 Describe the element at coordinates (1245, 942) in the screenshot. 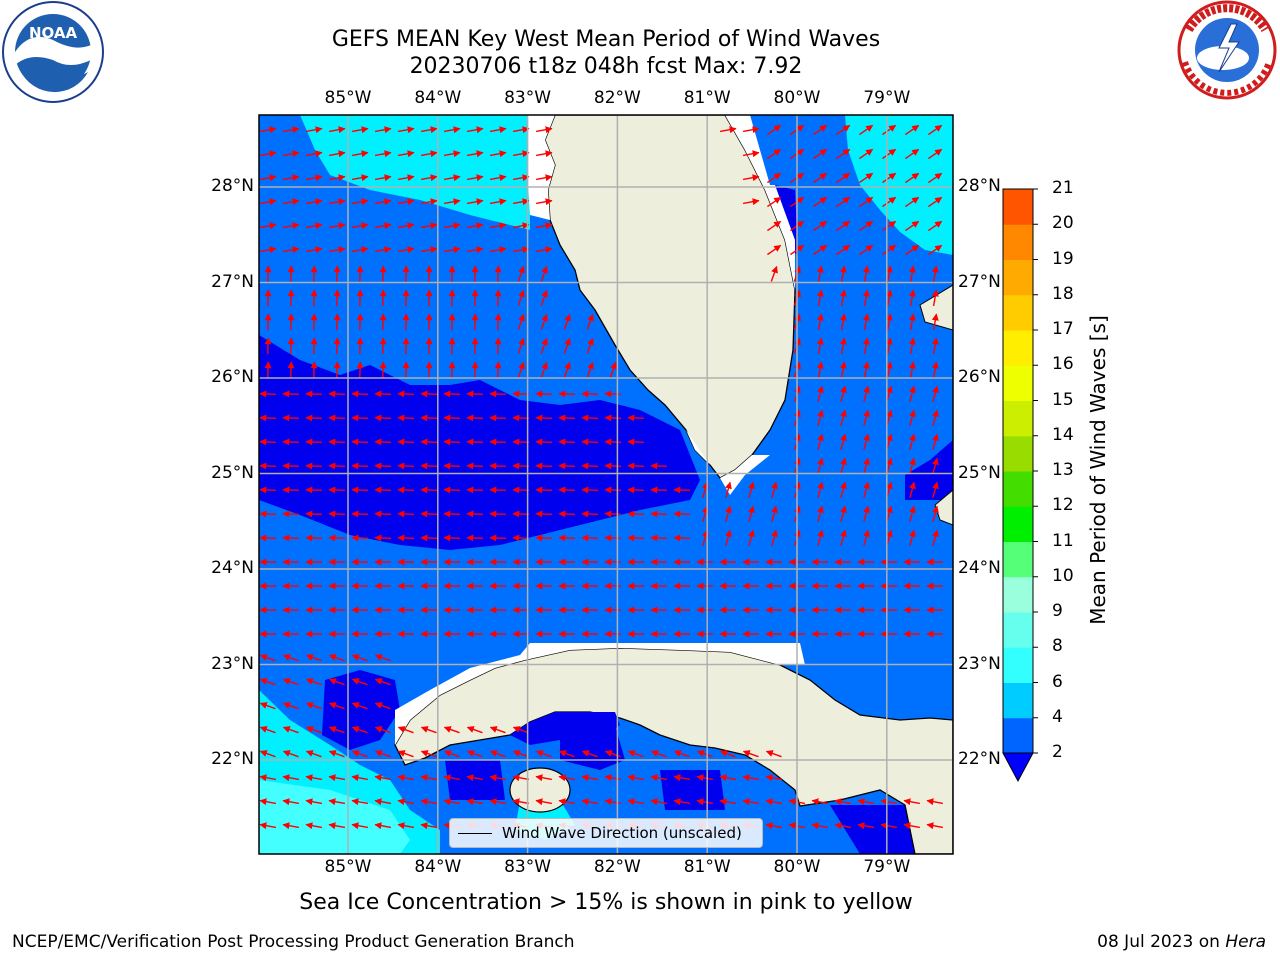

I see `footer-host: Hera` at that location.